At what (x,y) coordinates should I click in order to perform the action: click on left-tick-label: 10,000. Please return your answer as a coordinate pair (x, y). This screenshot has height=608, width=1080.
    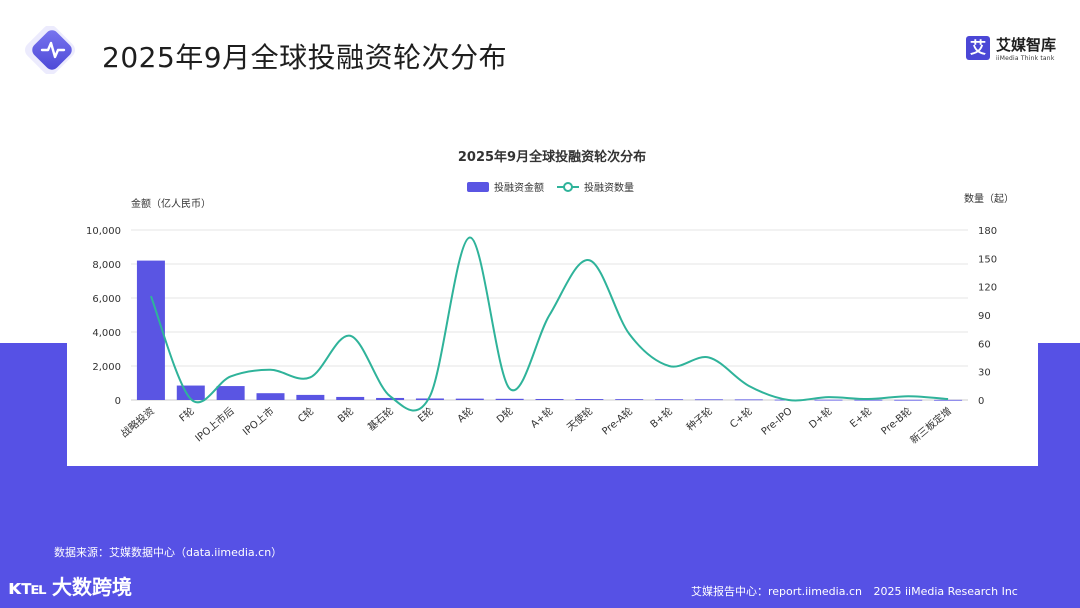
    Looking at the image, I should click on (103, 231).